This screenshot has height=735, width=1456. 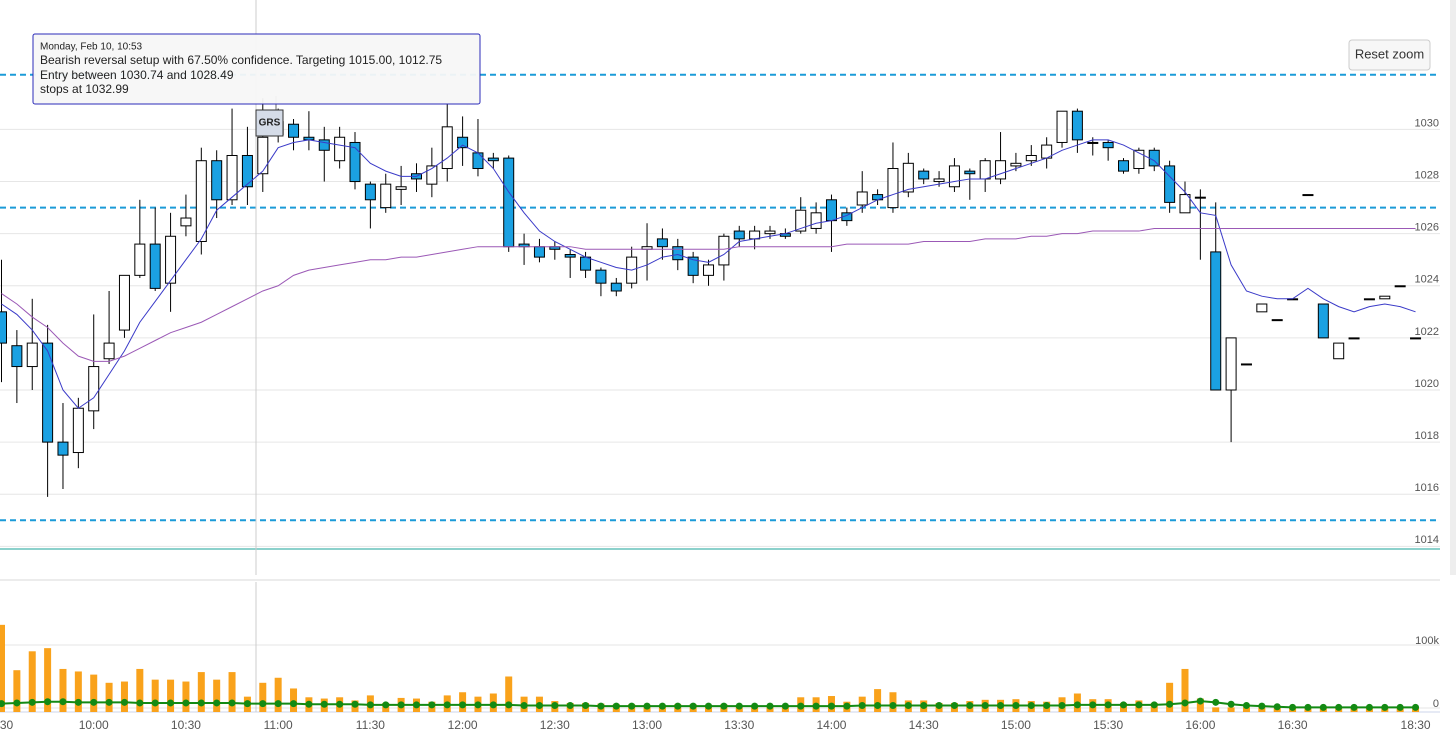 I want to click on x-tick-label: 12:00, so click(x=463, y=725).